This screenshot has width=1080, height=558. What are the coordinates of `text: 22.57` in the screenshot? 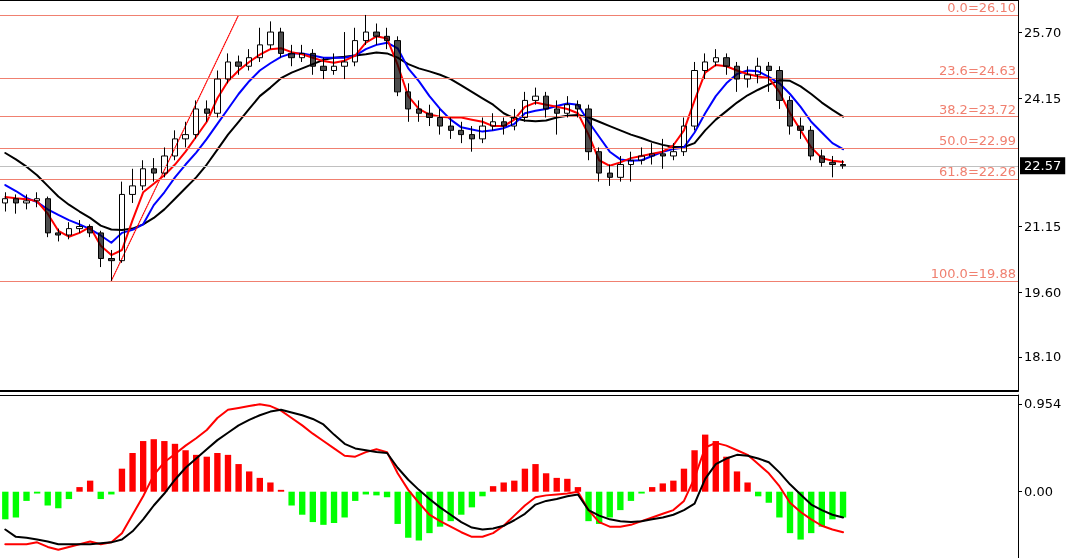 It's located at (1043, 166).